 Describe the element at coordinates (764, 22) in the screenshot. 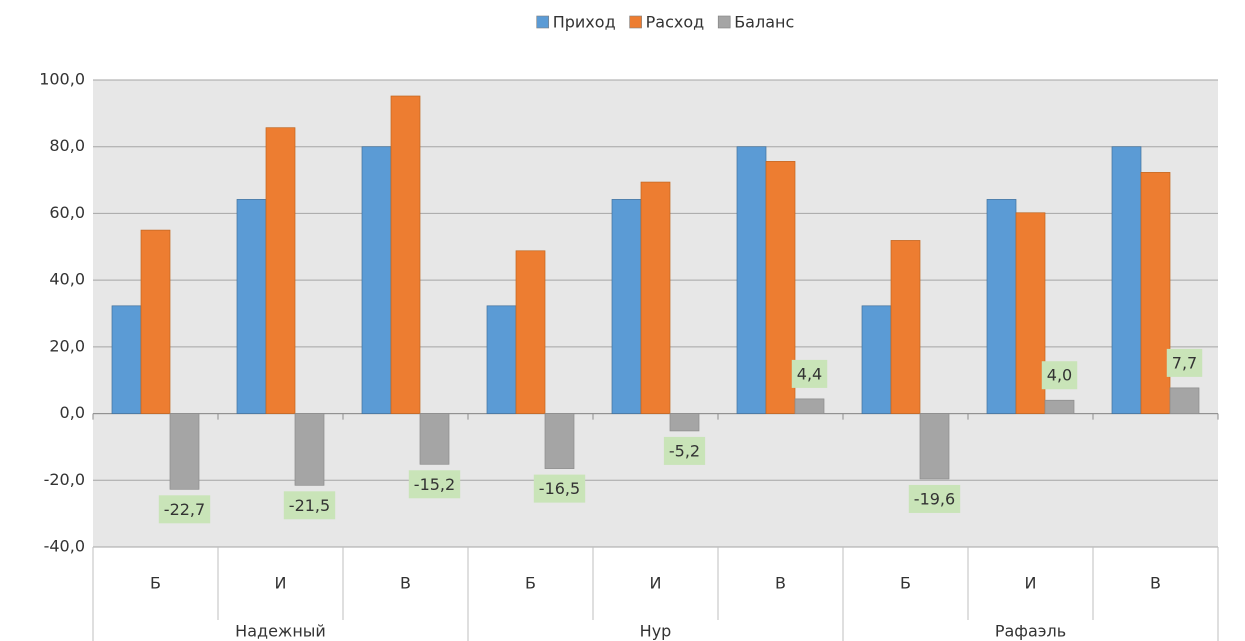

I see `legend-label: Баланс` at that location.